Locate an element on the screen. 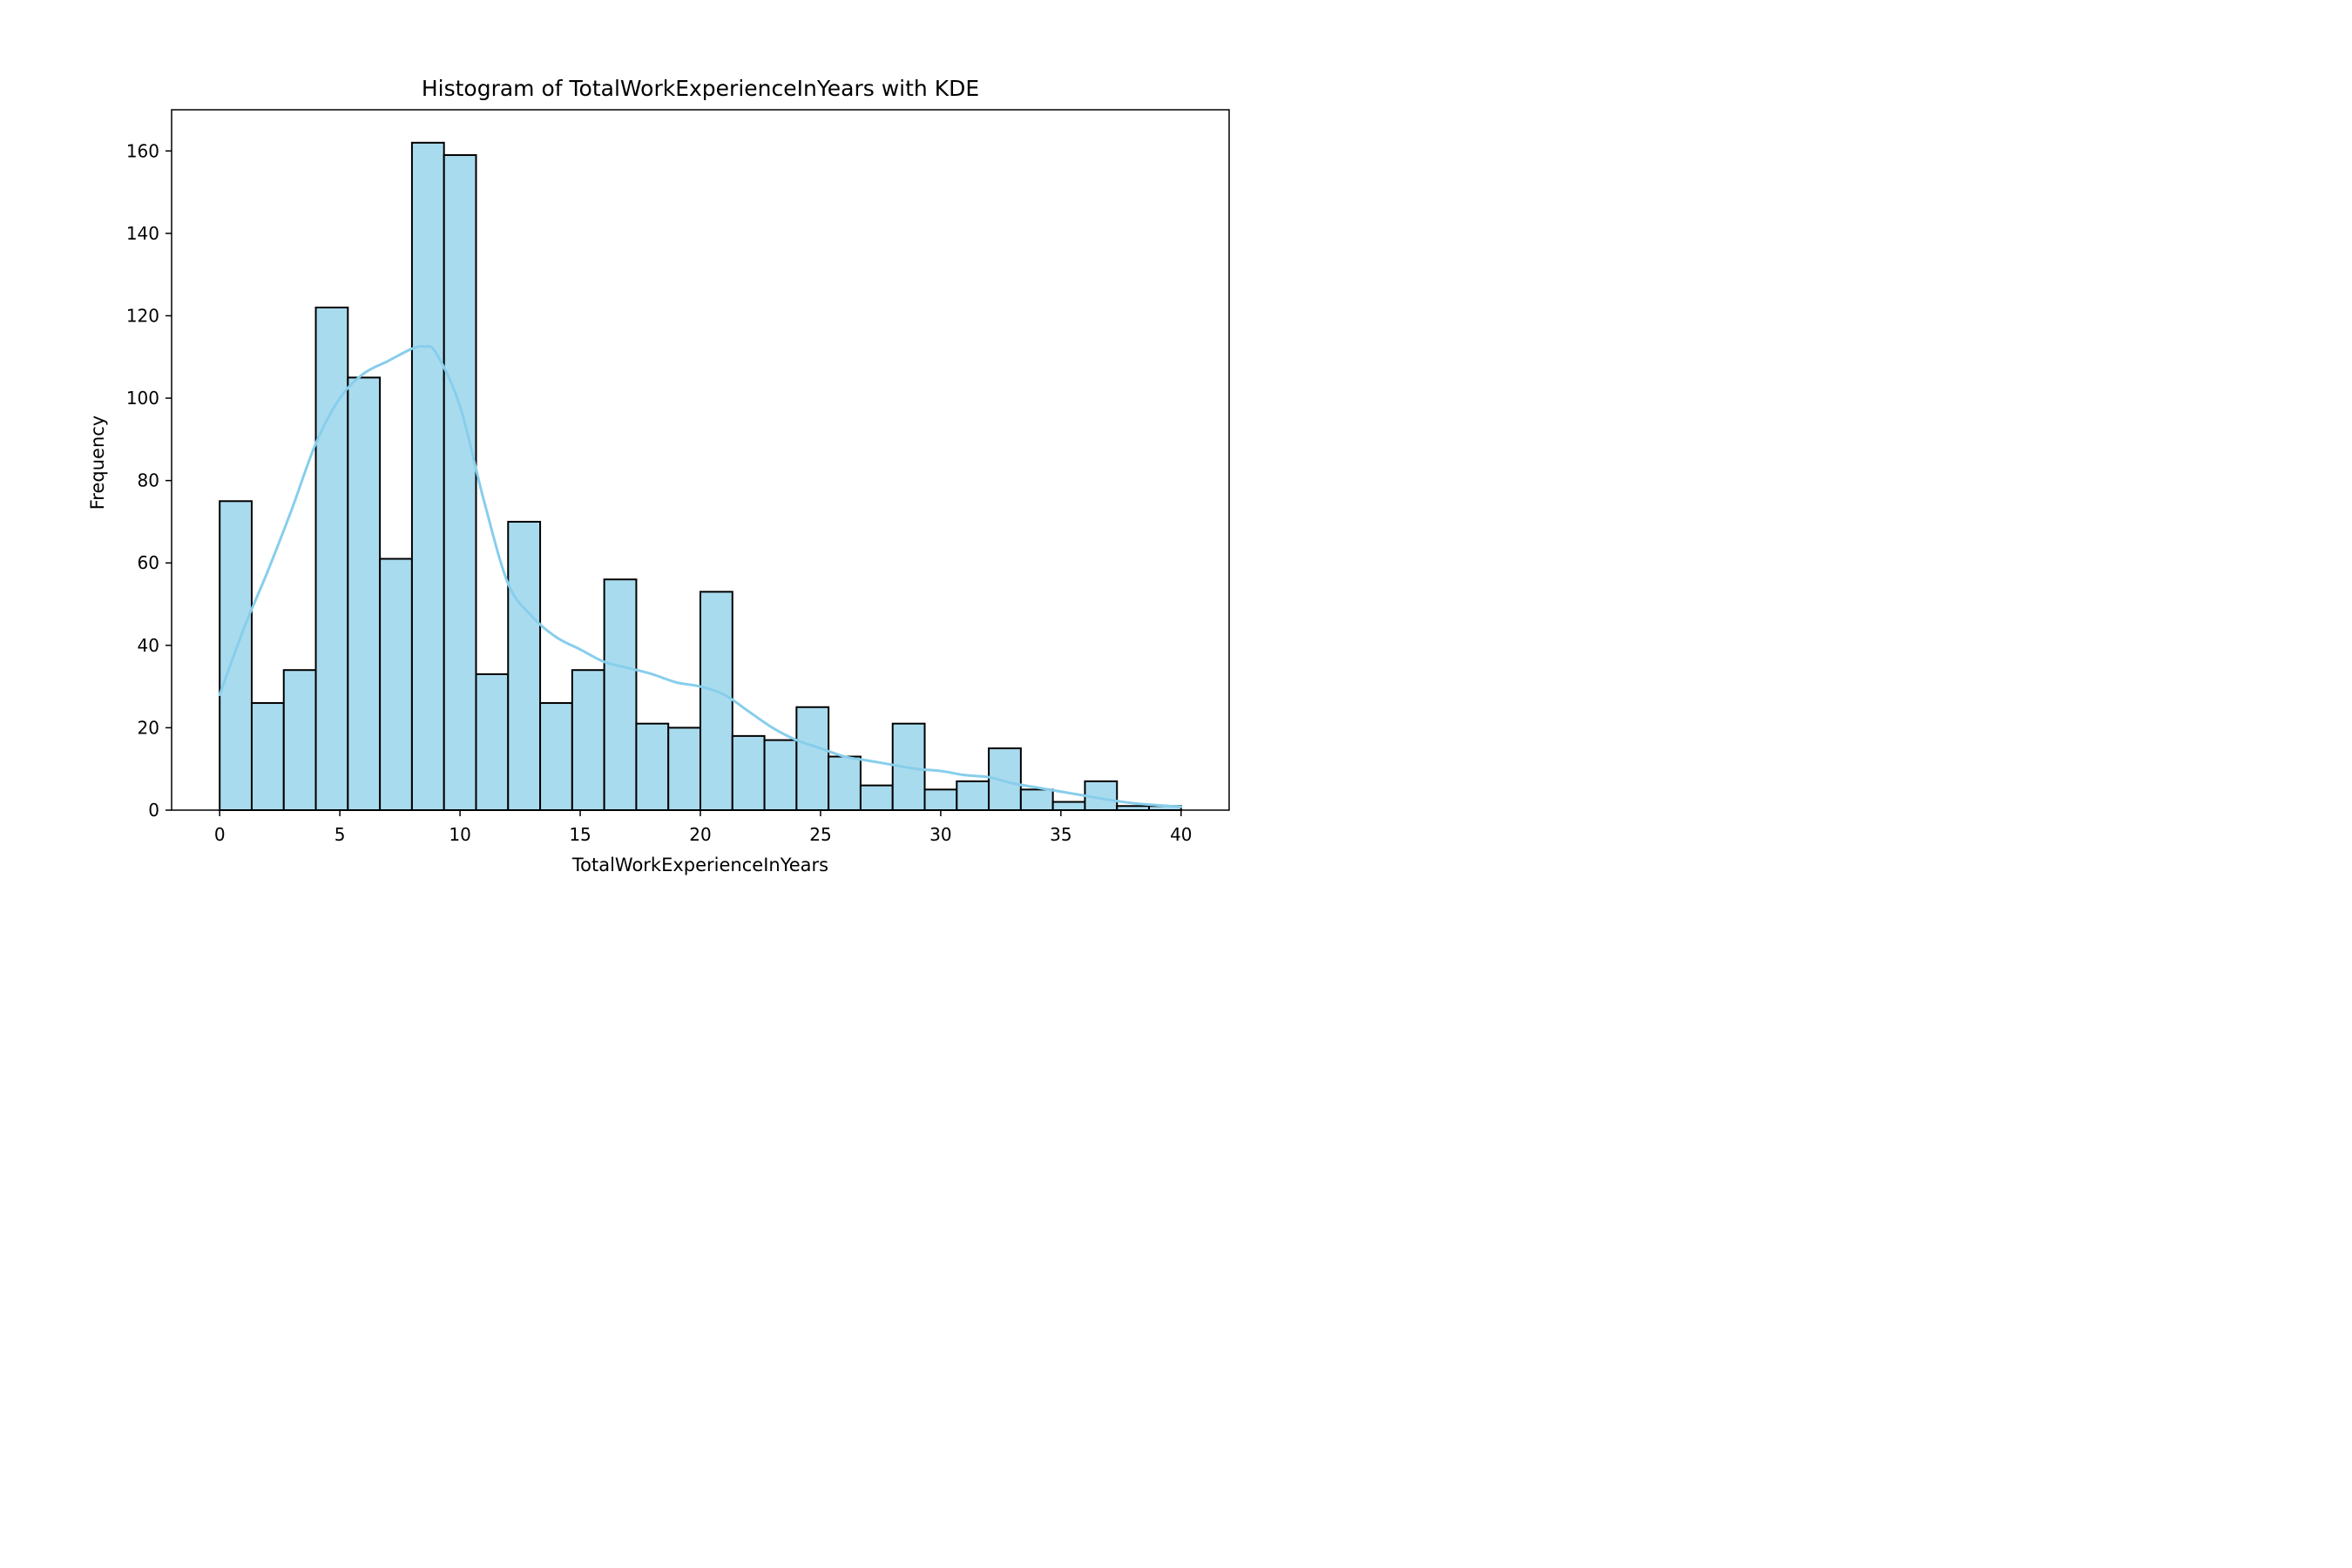  y-tick-label: 40 is located at coordinates (148, 645).